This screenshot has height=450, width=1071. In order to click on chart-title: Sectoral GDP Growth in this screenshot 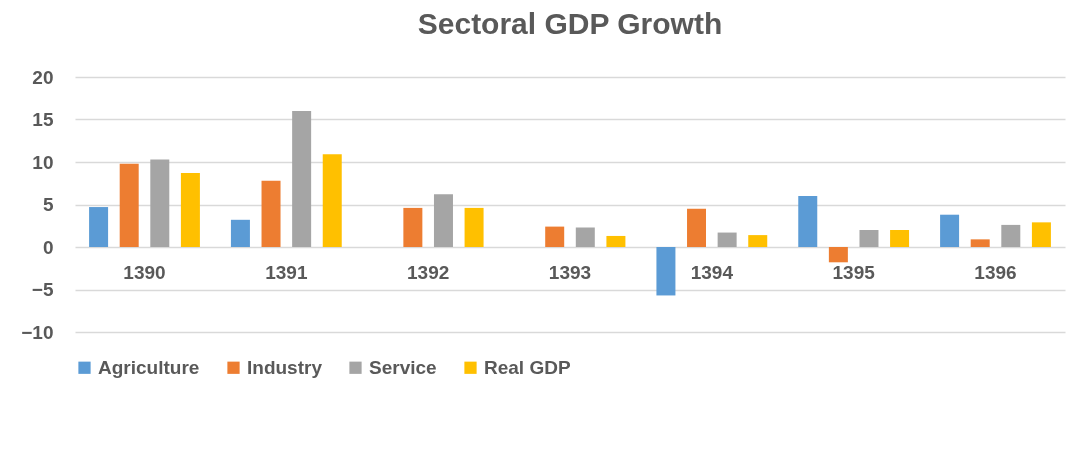, I will do `click(570, 23)`.